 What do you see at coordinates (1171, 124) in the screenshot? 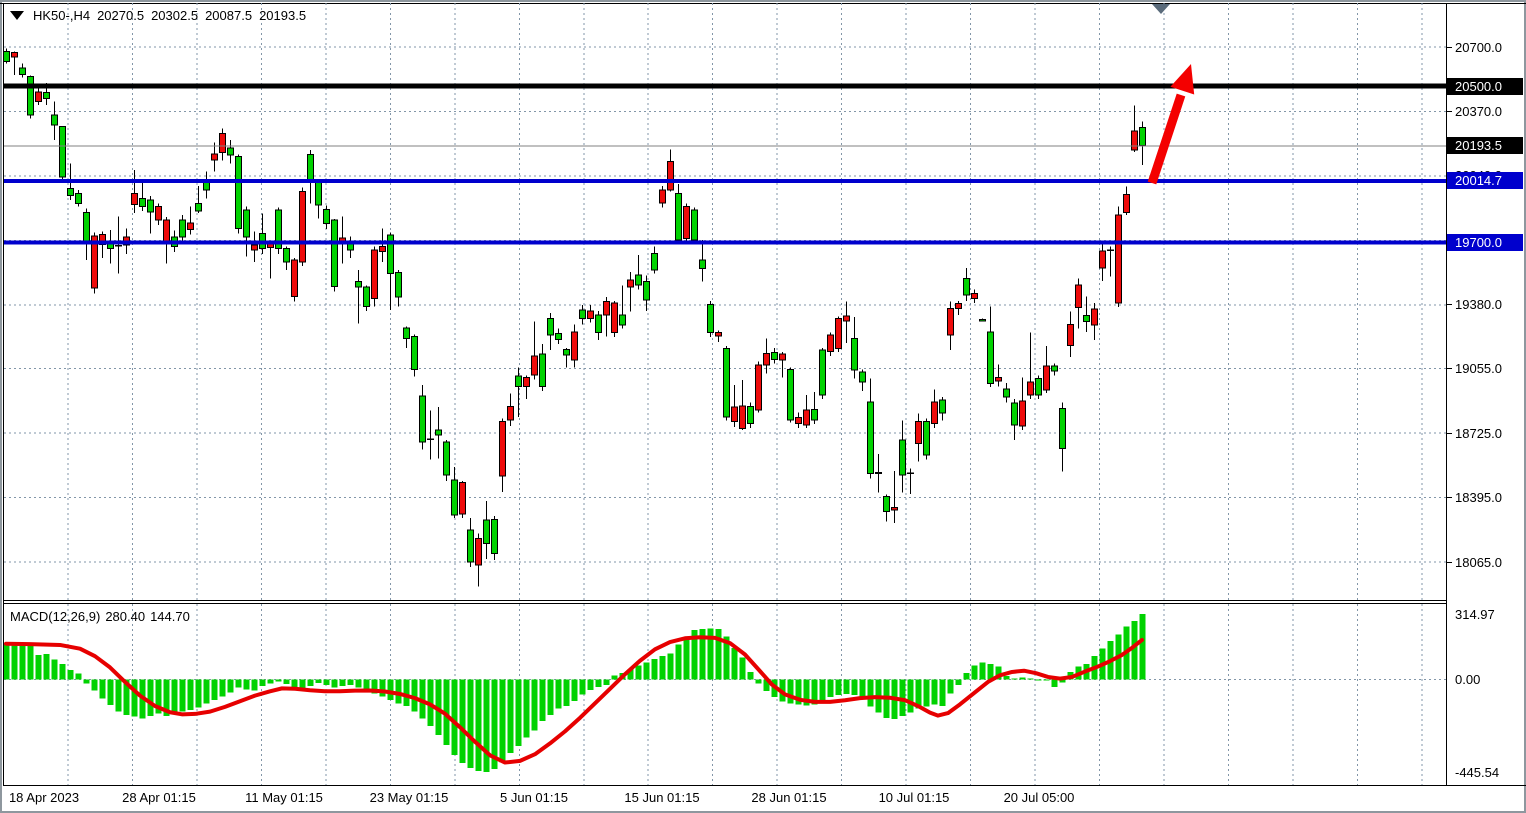
I see `up-arrow-annotation` at bounding box center [1171, 124].